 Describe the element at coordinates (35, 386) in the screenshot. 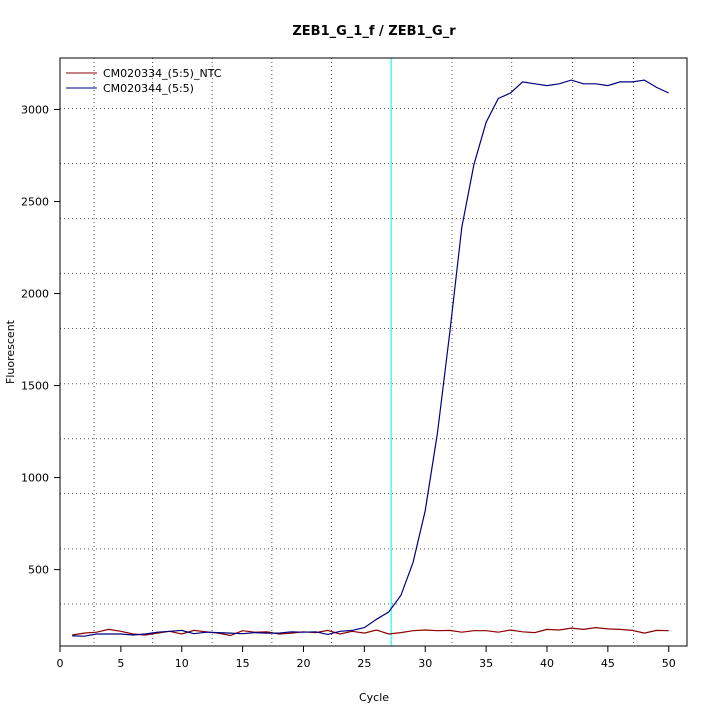

I see `y-tick-label-2: 1500` at that location.